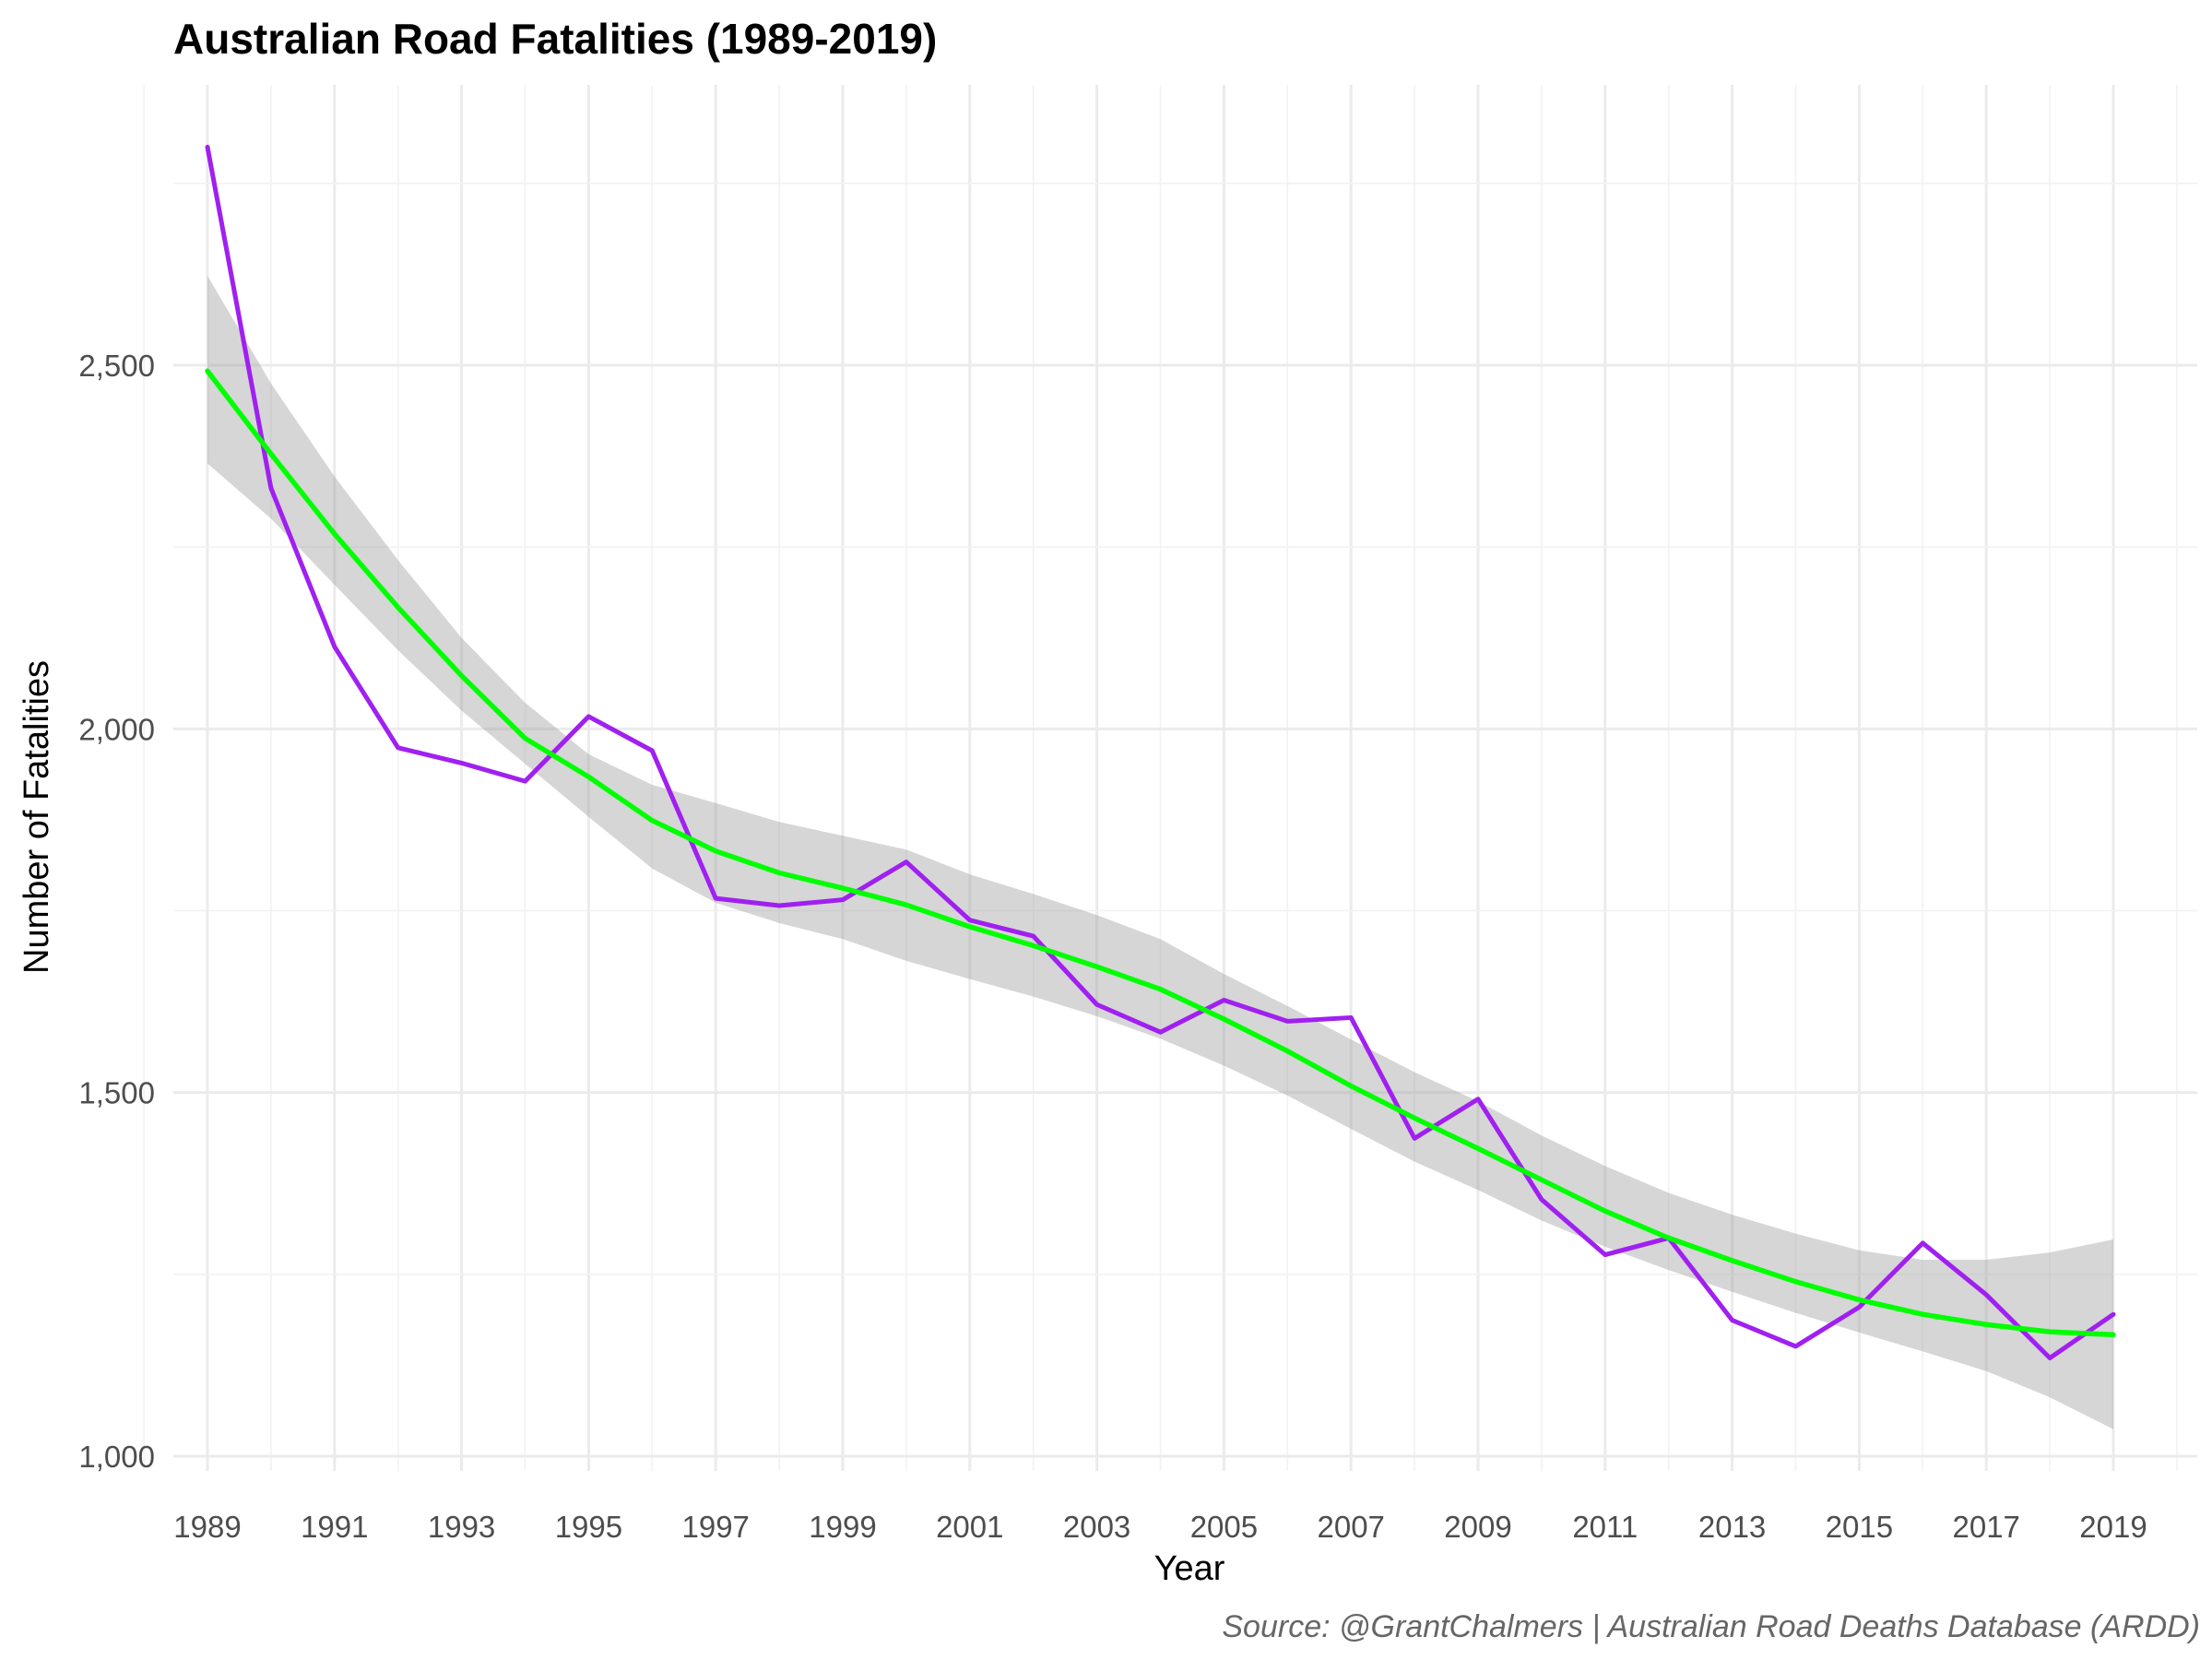  Describe the element at coordinates (117, 366) in the screenshot. I see `y-tick-label: 2,500` at that location.